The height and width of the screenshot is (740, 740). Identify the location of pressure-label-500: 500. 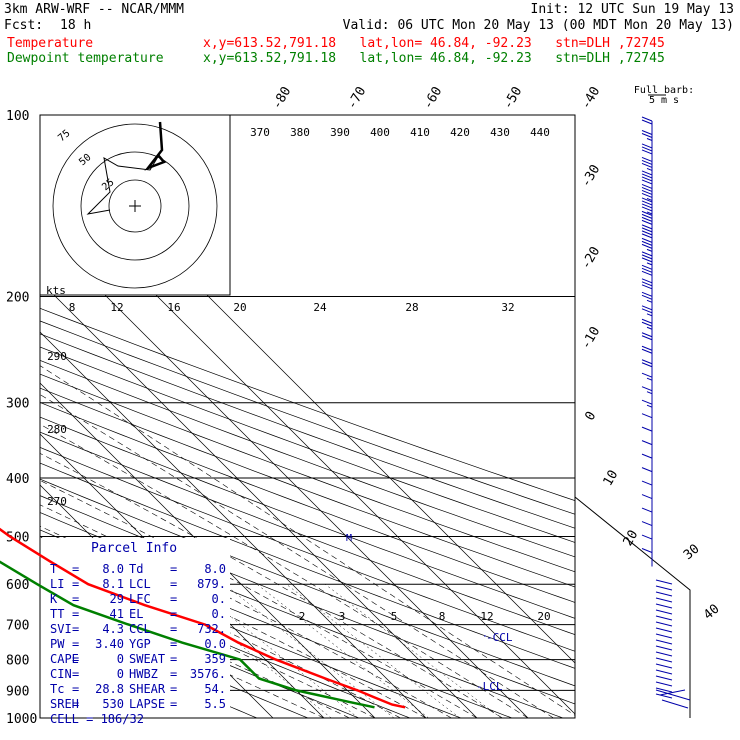
(17, 537).